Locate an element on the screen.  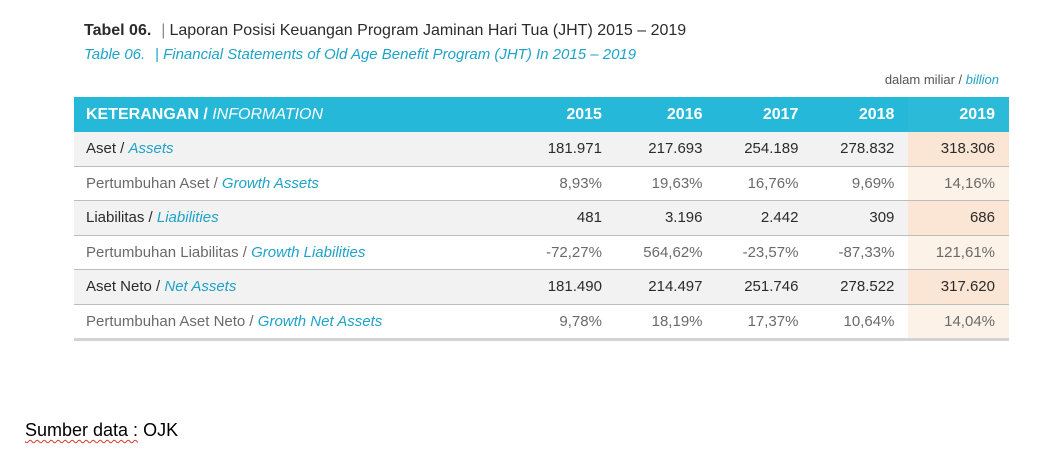
cell-value: 251.746 is located at coordinates (764, 287).